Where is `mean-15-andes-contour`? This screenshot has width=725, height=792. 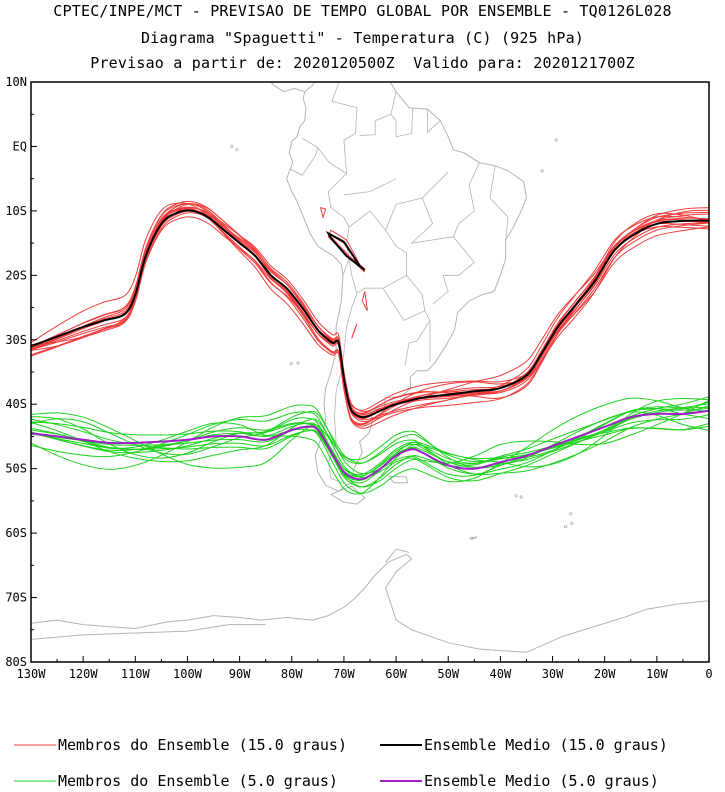
mean-15-andes-contour is located at coordinates (345, 250).